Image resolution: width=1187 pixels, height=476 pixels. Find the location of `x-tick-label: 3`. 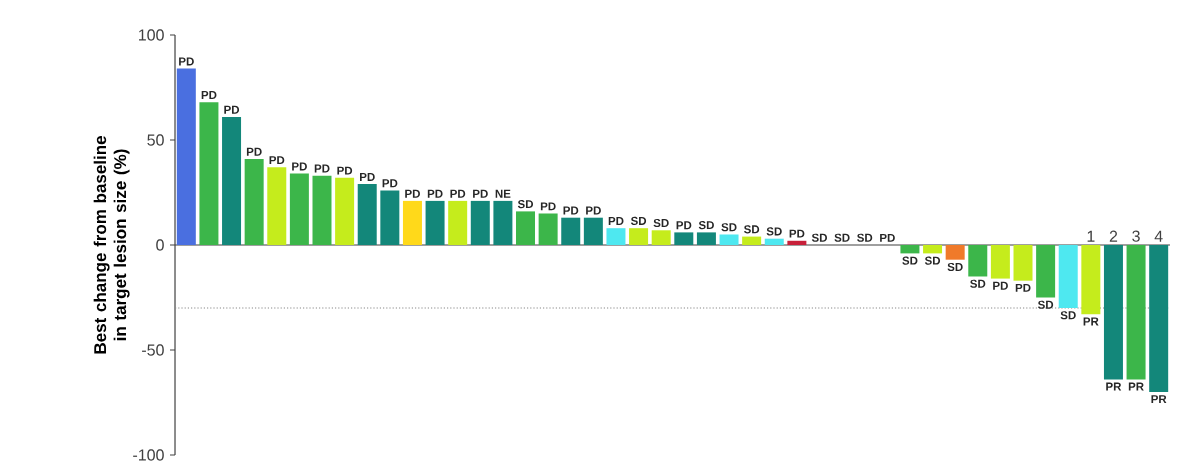

x-tick-label: 3 is located at coordinates (1136, 236).